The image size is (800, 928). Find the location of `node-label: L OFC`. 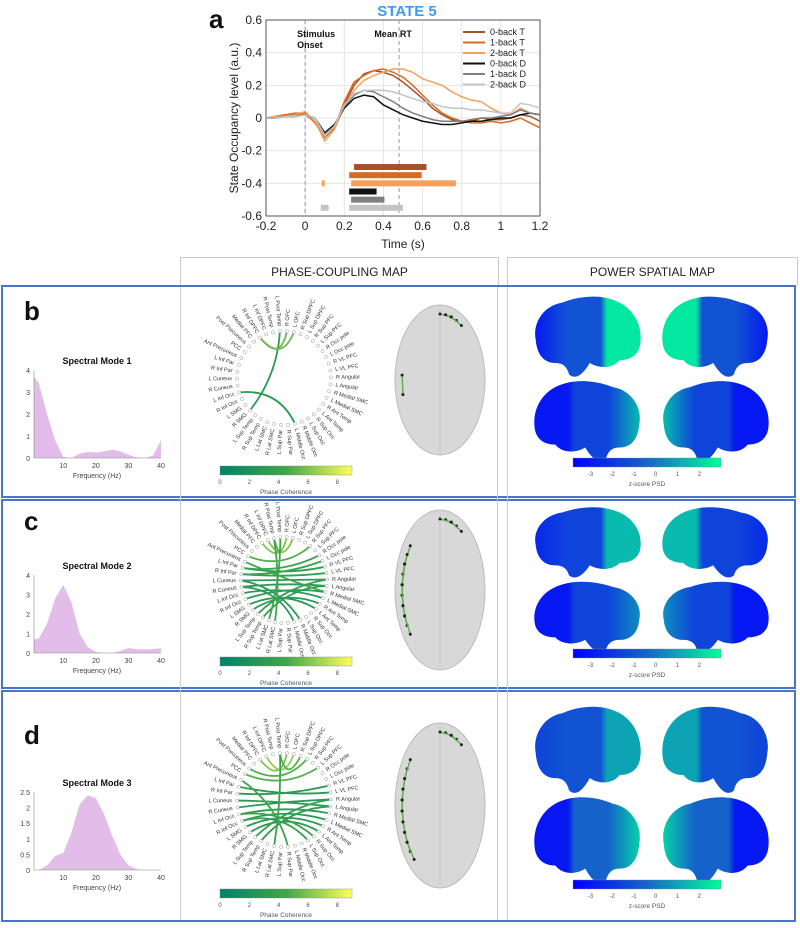

node-label: L OFC is located at coordinates (296, 319).